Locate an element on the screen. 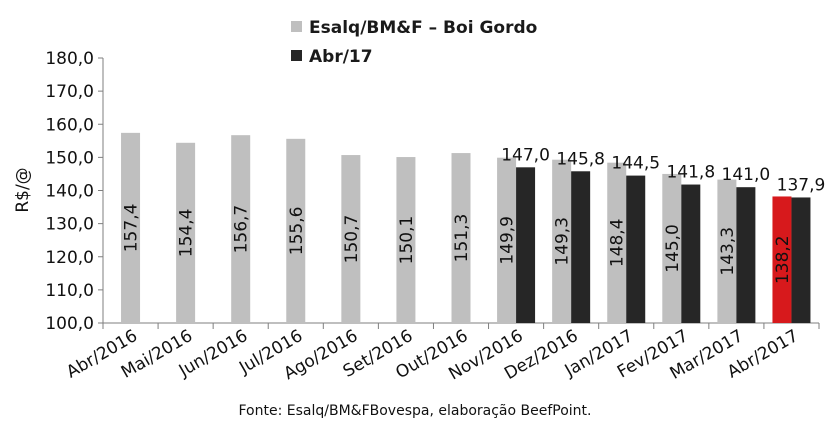 The height and width of the screenshot is (432, 831). value-label-boi-gordo: 148,4 is located at coordinates (618, 243).